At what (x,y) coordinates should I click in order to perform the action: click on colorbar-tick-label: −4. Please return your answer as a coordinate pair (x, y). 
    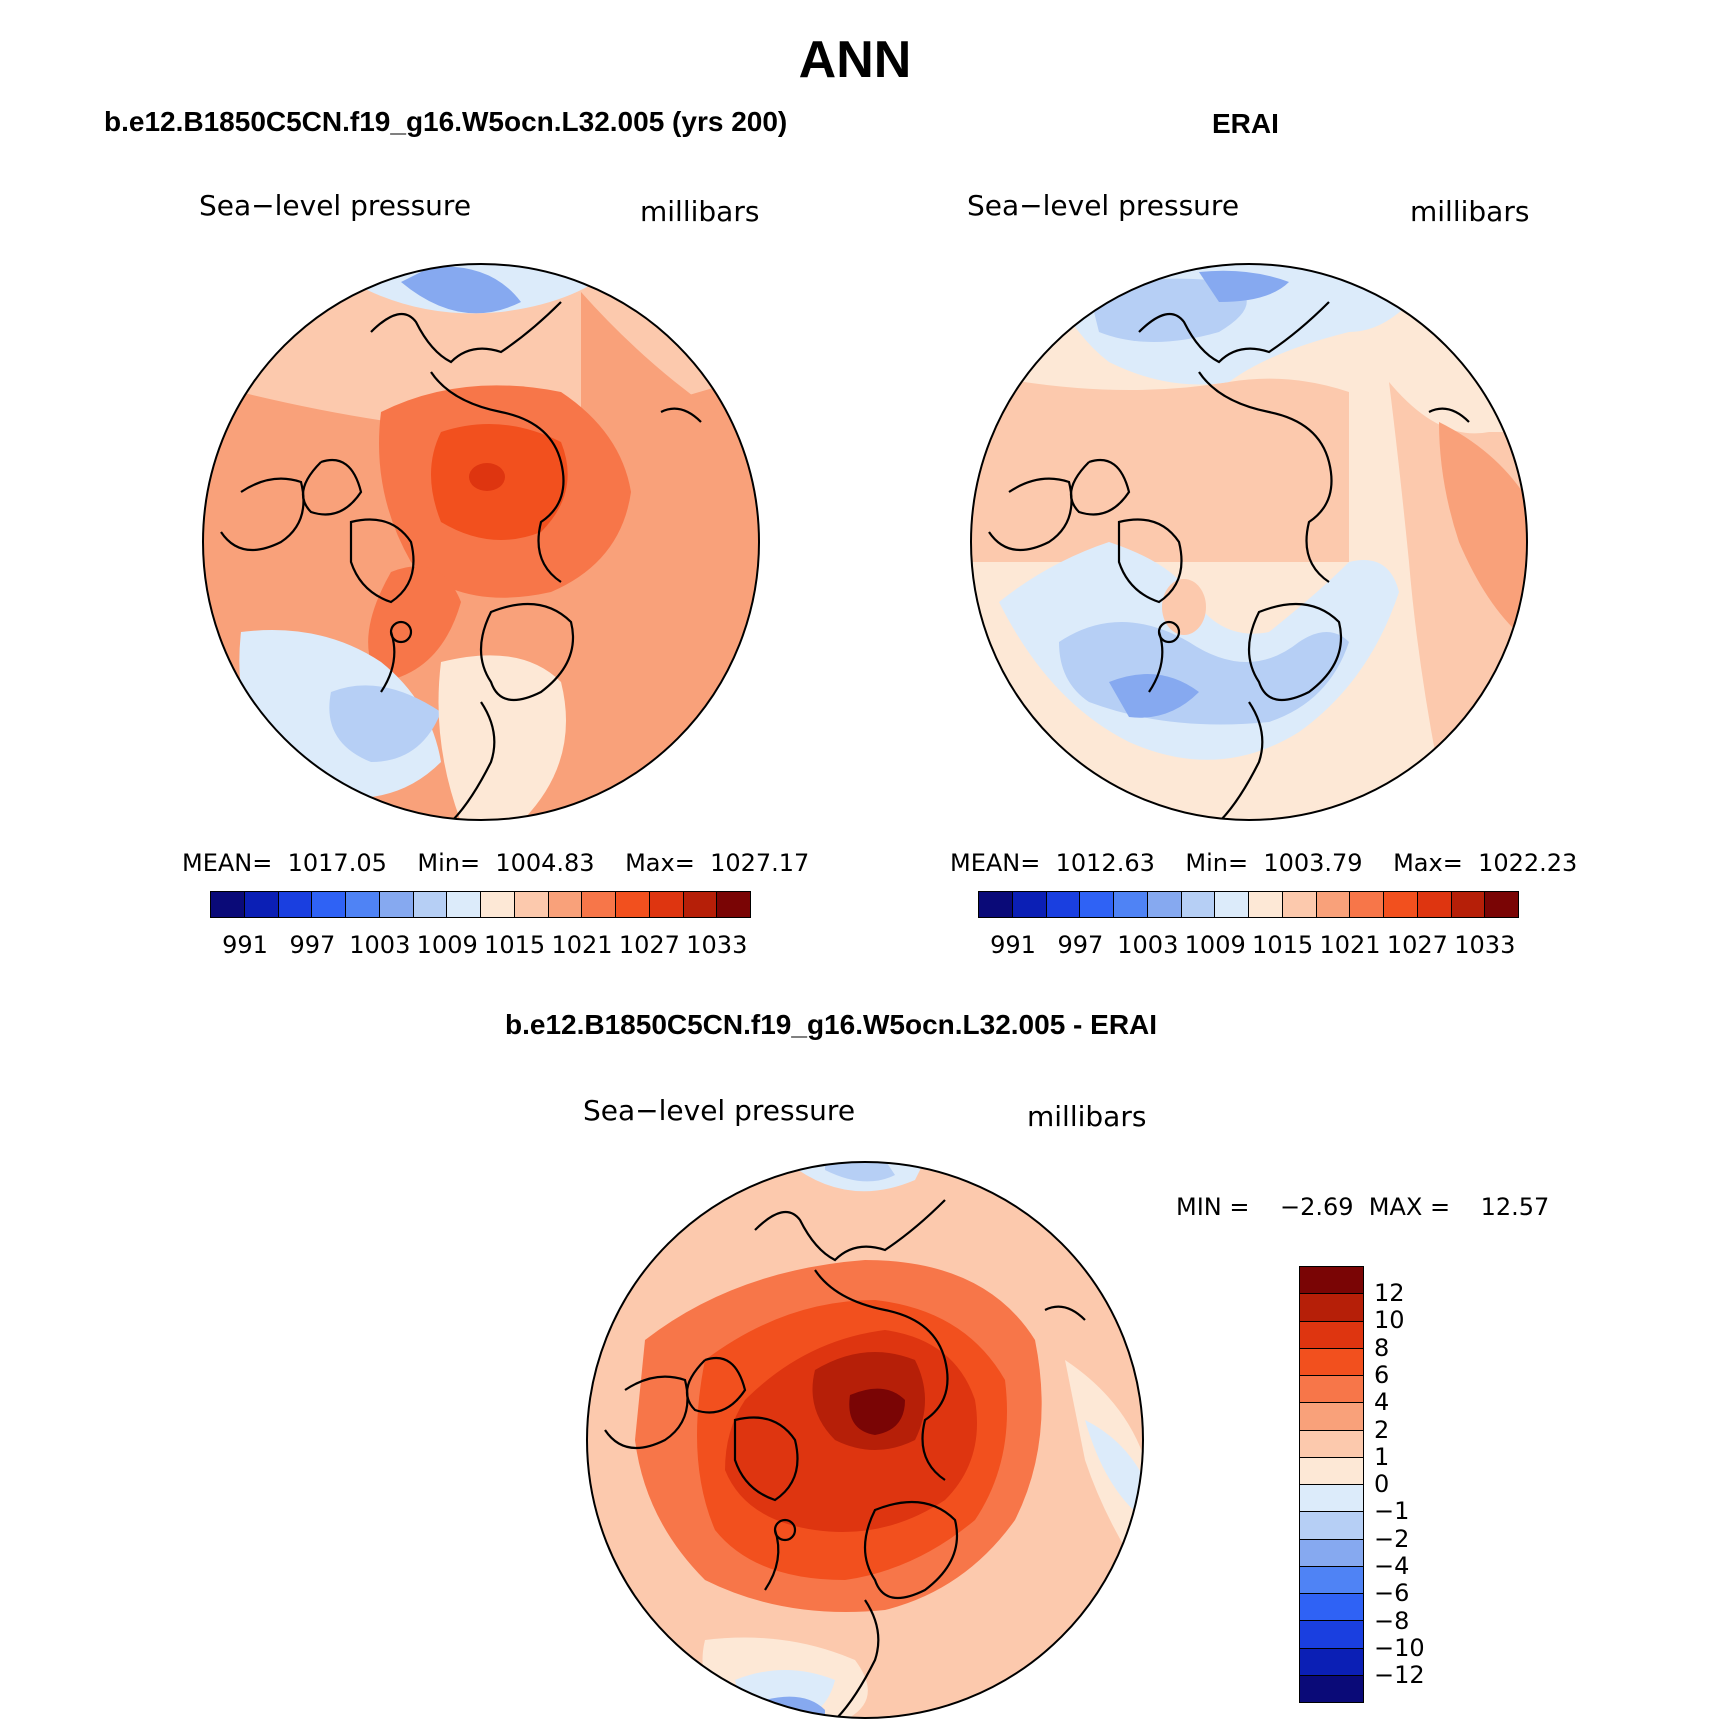
    Looking at the image, I should click on (1392, 1566).